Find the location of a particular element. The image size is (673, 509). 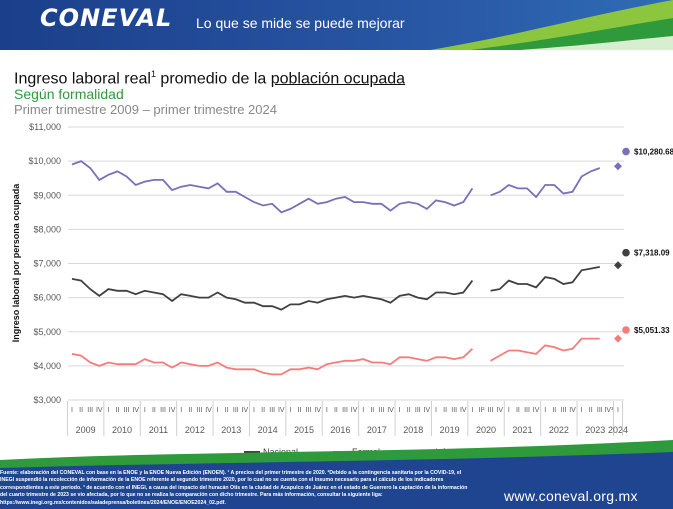

x-year-label: 2023 is located at coordinates (595, 430).